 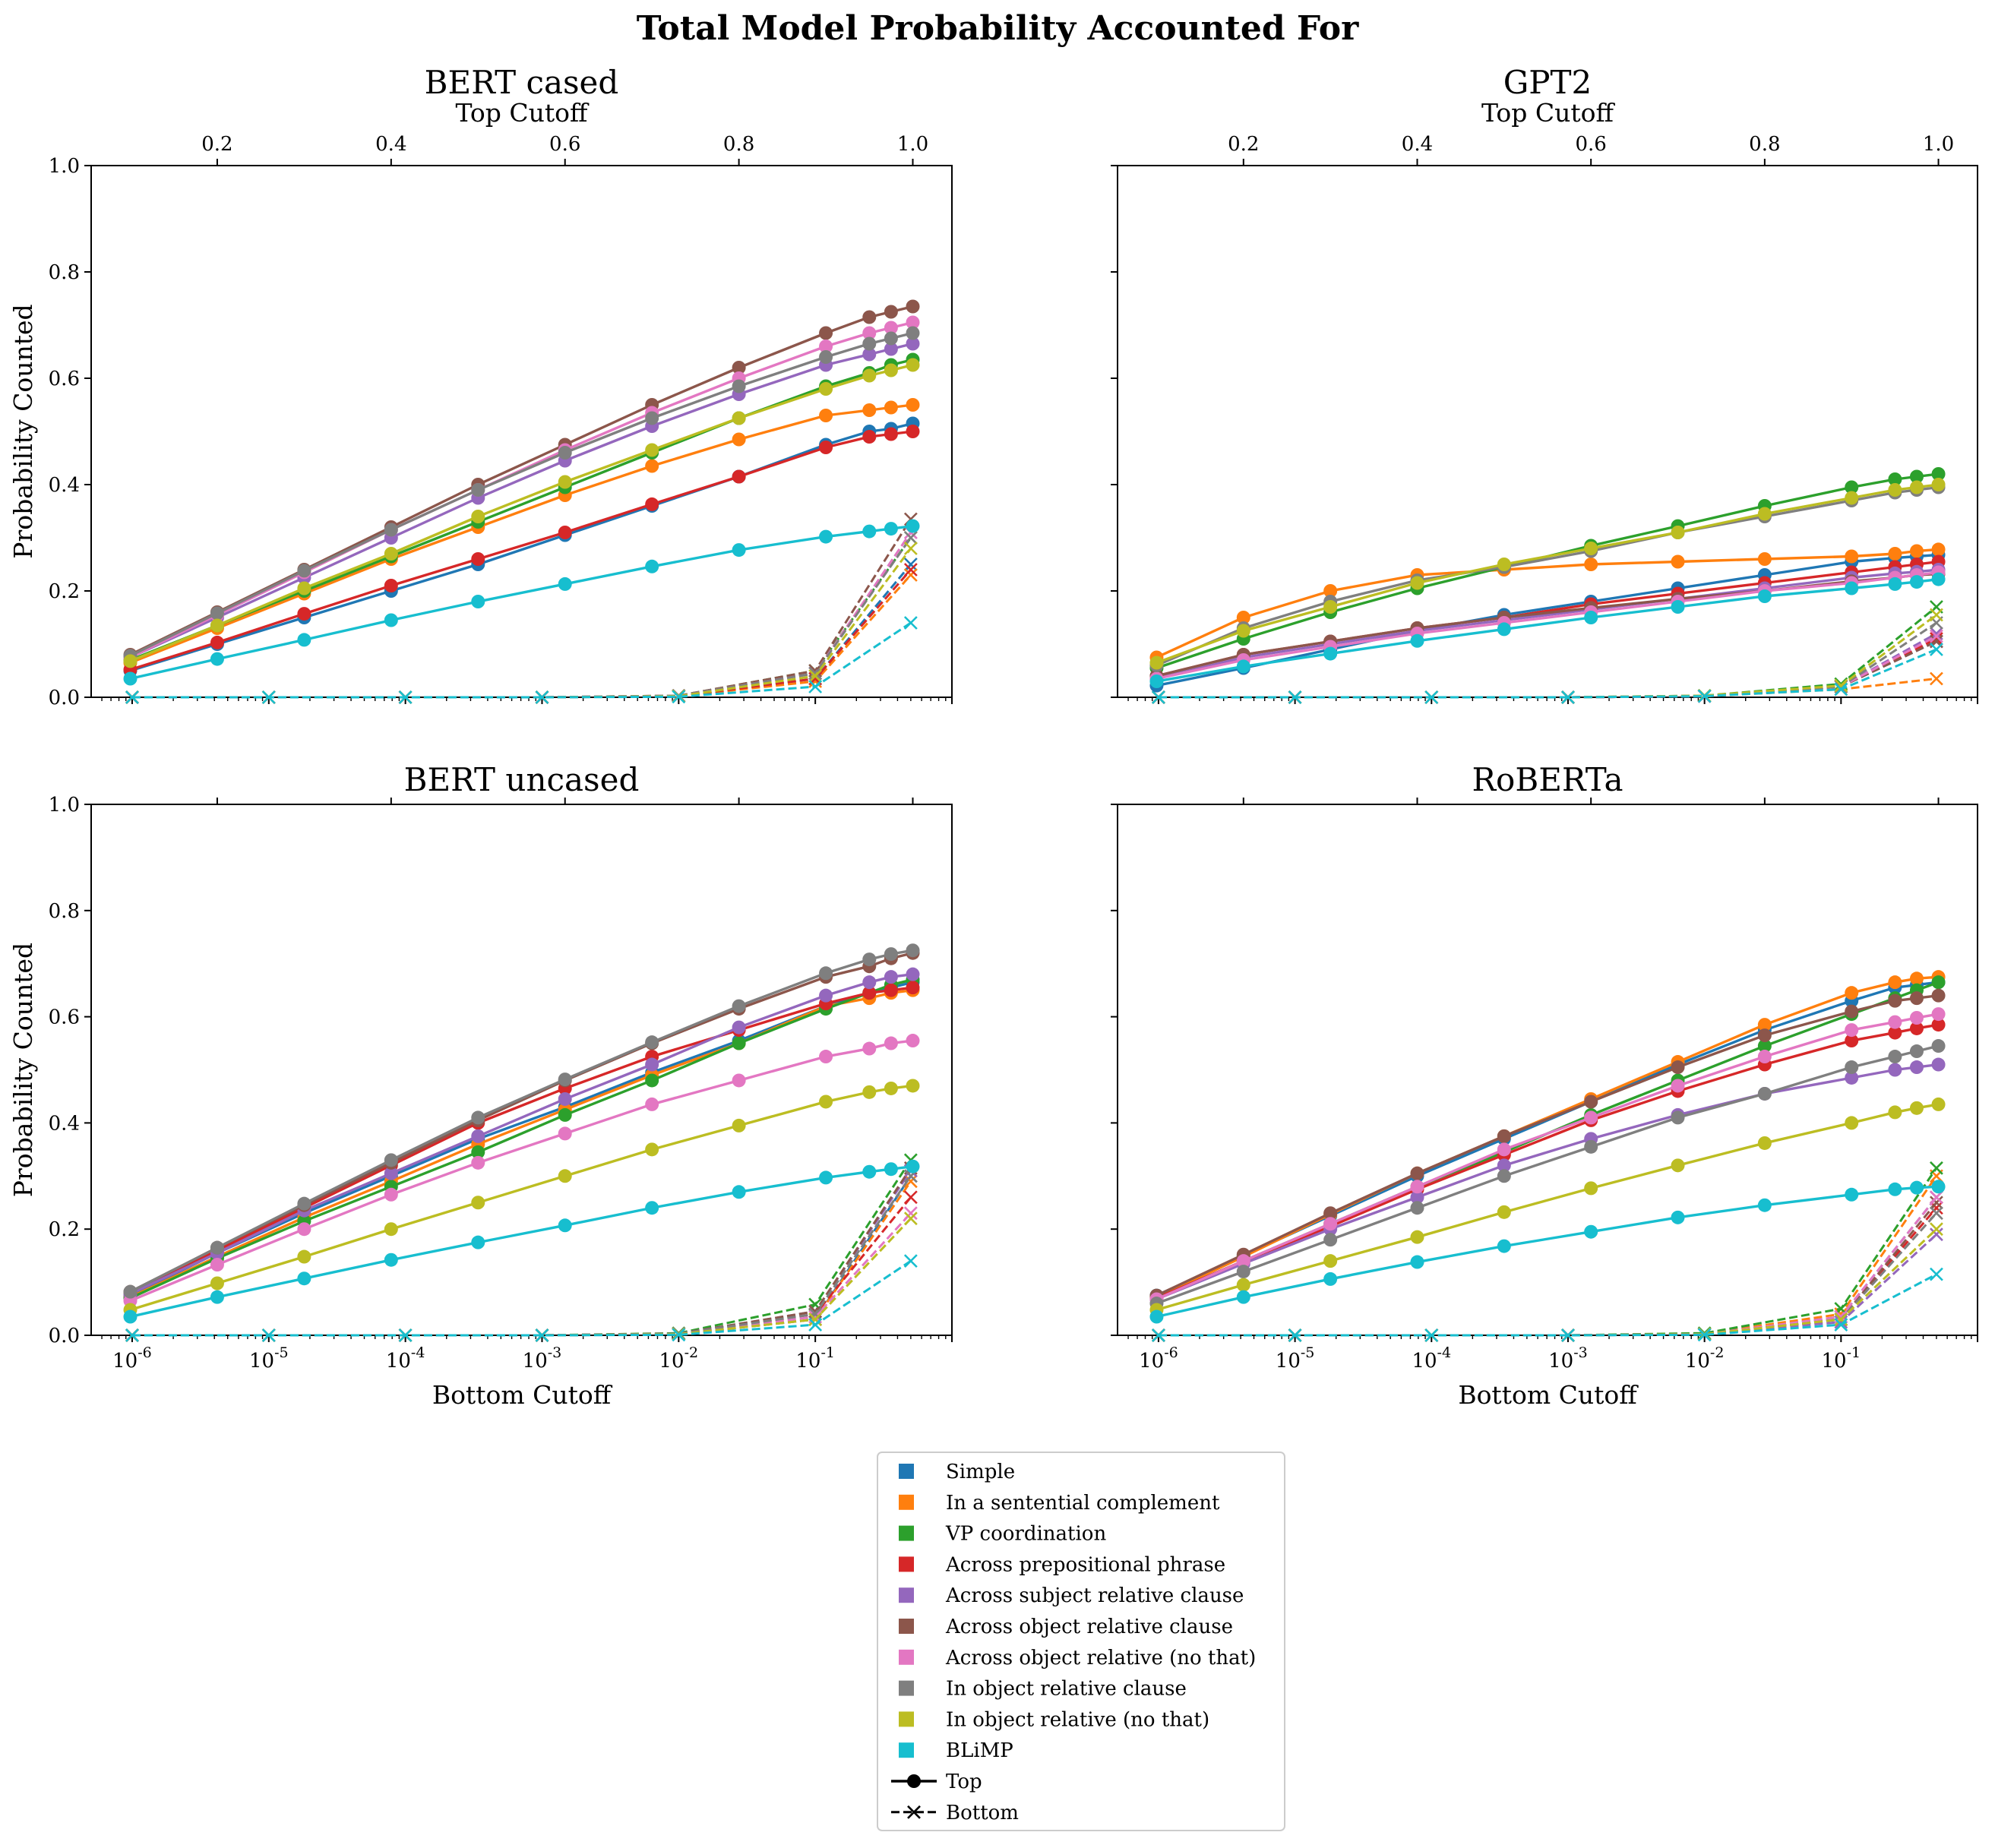 I want to click on top-x-tick-label: 0.6, so click(x=564, y=144).